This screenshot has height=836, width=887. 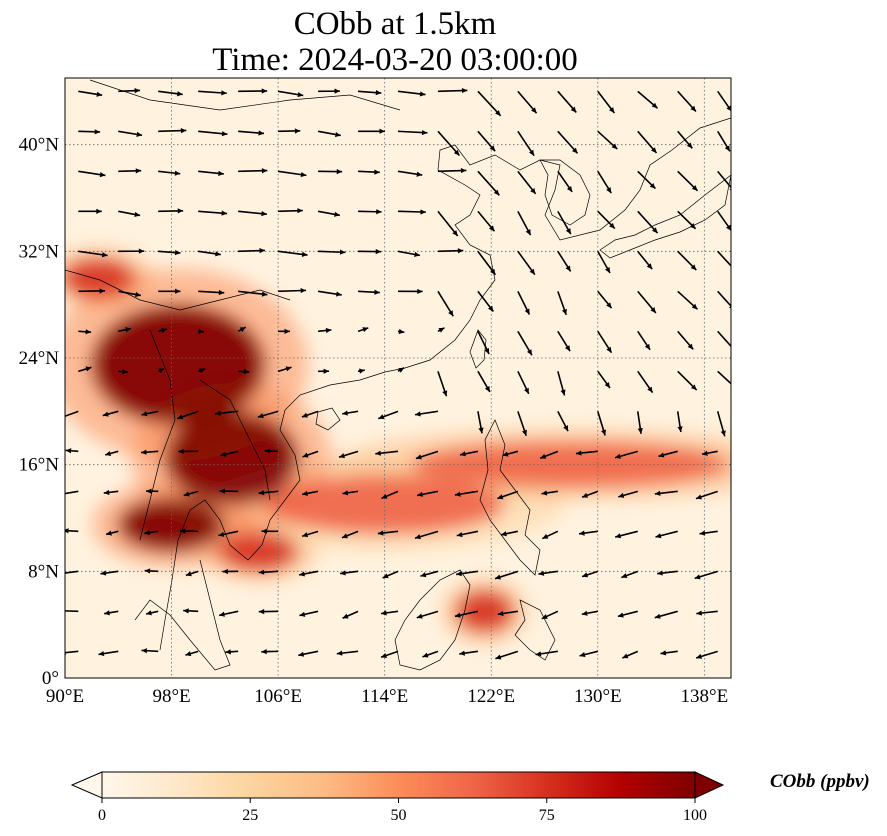 I want to click on coastline-taiwan, so click(x=478, y=349).